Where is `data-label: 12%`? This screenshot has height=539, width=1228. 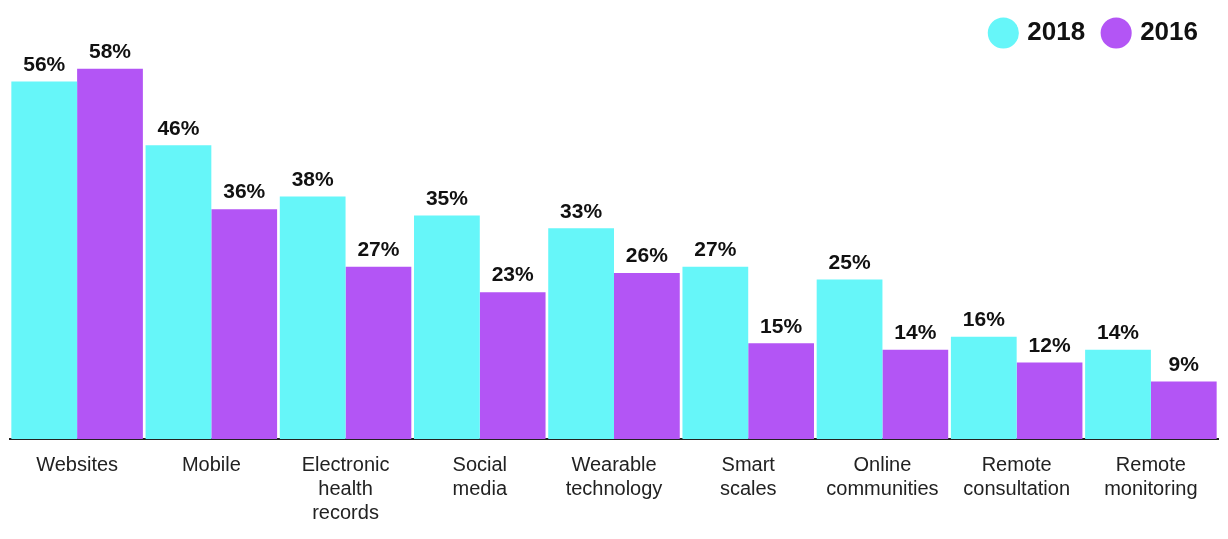 data-label: 12% is located at coordinates (1049, 344).